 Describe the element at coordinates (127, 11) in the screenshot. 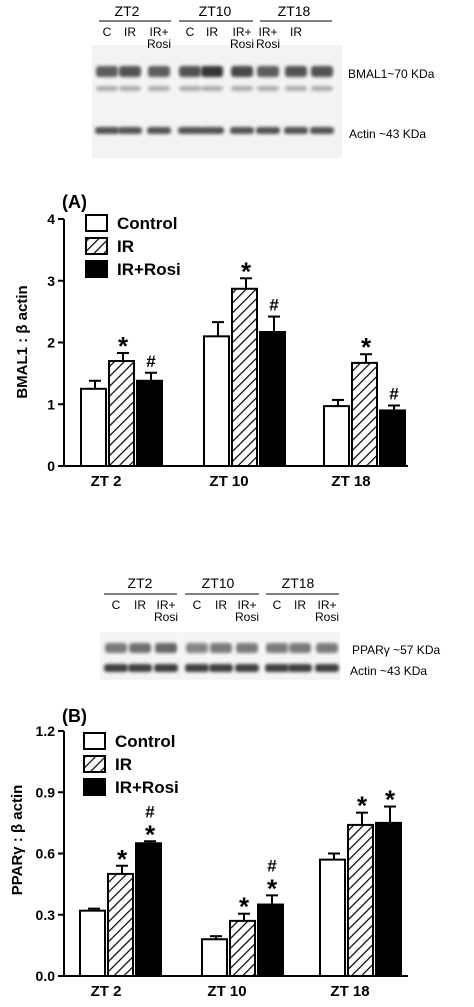

I see `blot-a-group-label: ZT2` at that location.